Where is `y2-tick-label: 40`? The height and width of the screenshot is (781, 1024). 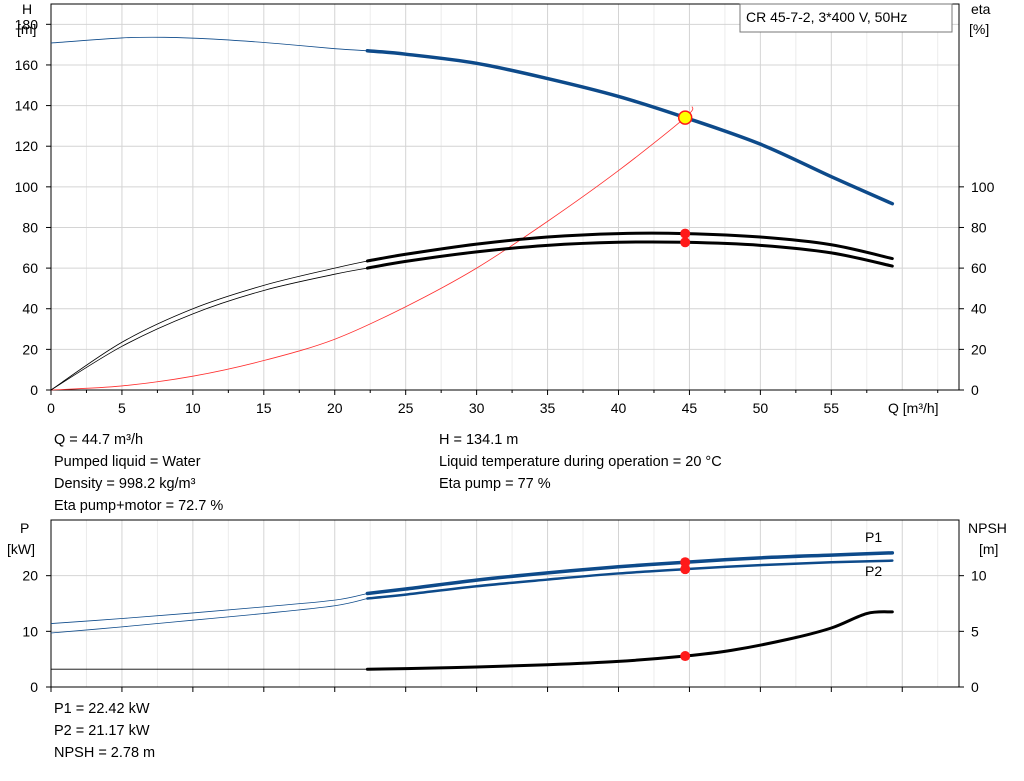 y2-tick-label: 40 is located at coordinates (979, 309).